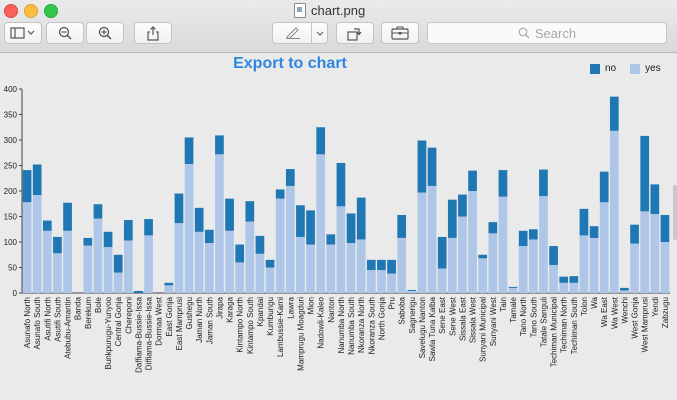 The image size is (677, 400). I want to click on sidebar-icon, so click(22, 33).